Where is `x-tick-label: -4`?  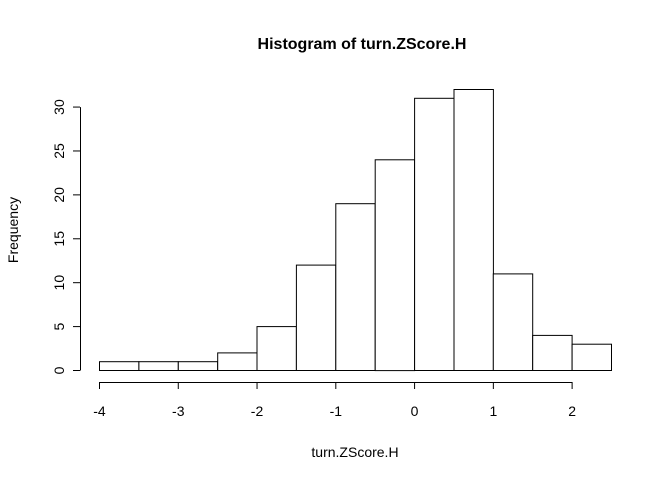 x-tick-label: -4 is located at coordinates (99, 411).